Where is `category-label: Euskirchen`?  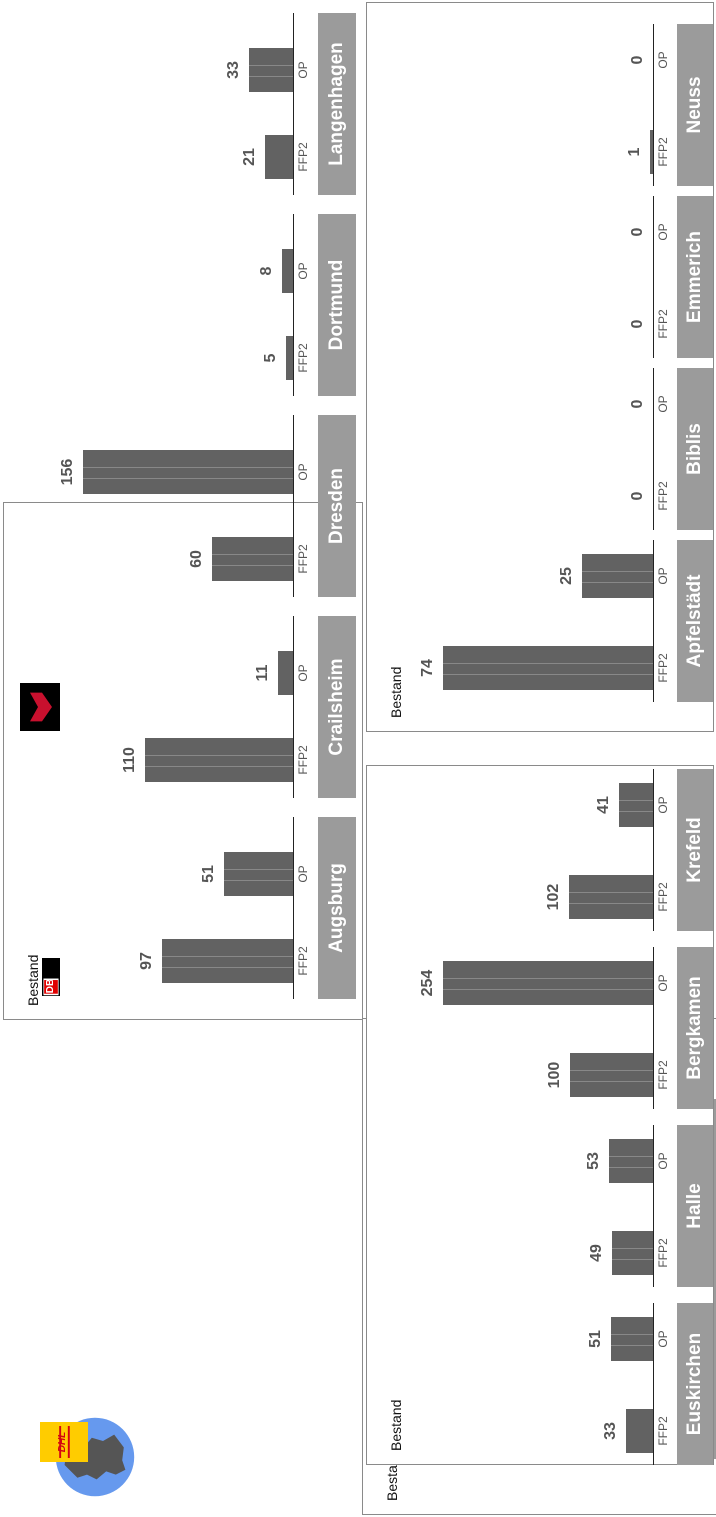
category-label: Euskirchen is located at coordinates (695, 1384).